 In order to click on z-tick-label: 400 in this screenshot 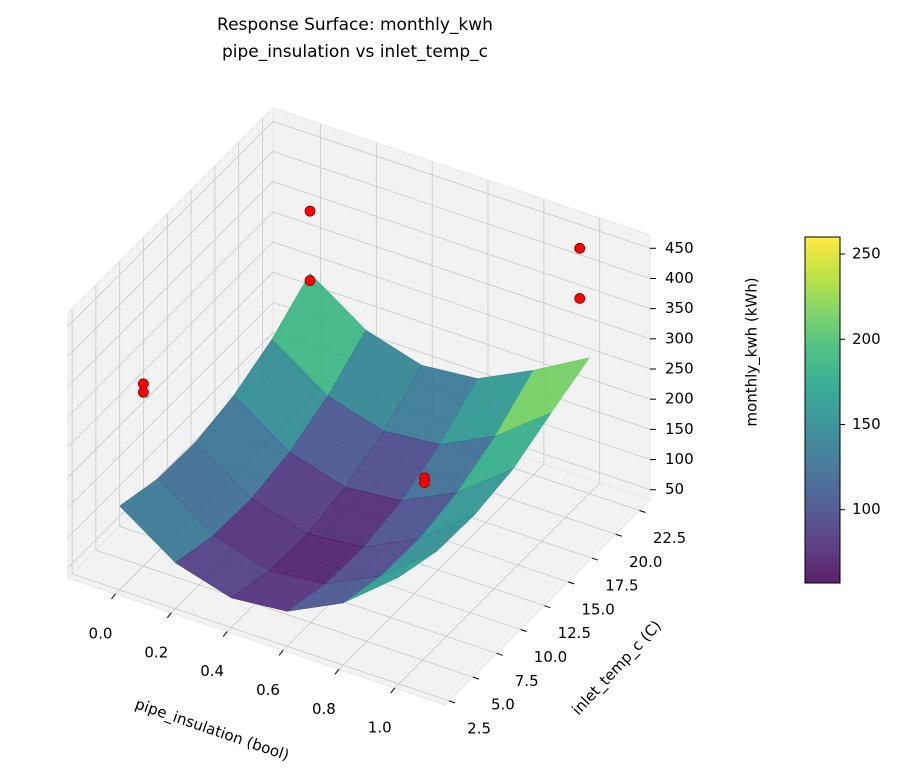, I will do `click(679, 278)`.